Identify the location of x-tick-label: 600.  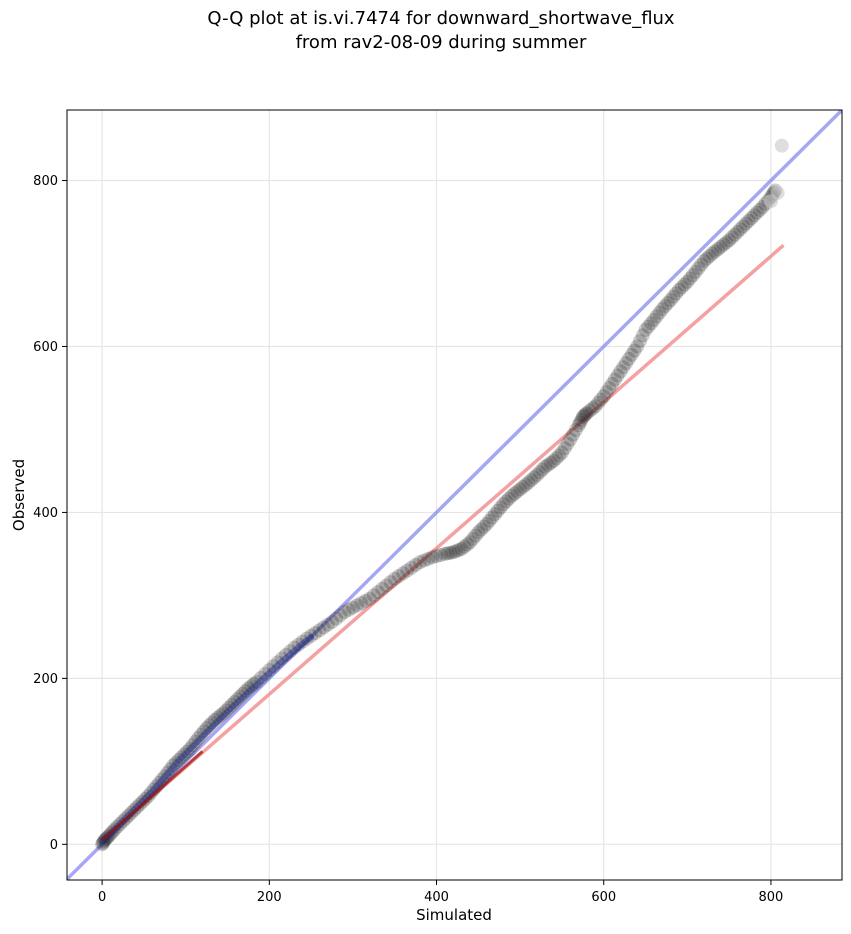
(603, 897).